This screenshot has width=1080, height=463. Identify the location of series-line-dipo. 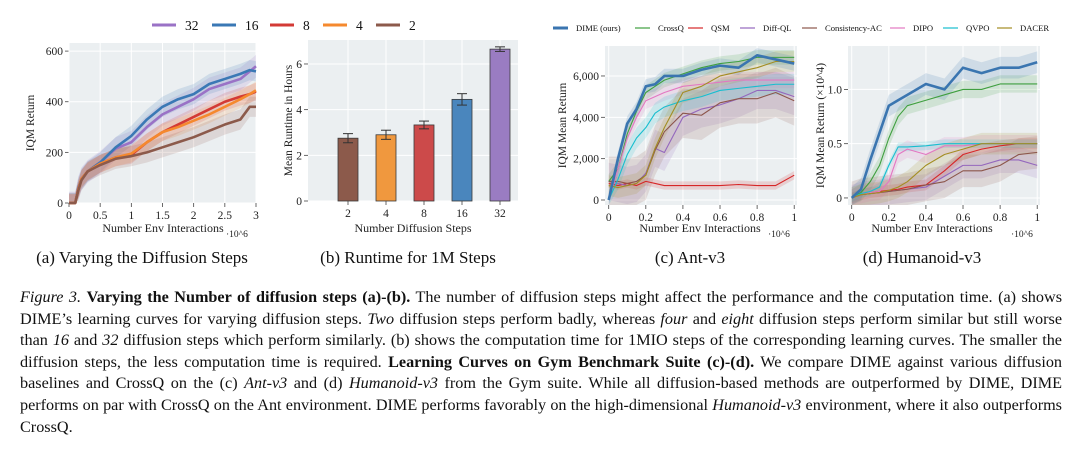
(701, 140).